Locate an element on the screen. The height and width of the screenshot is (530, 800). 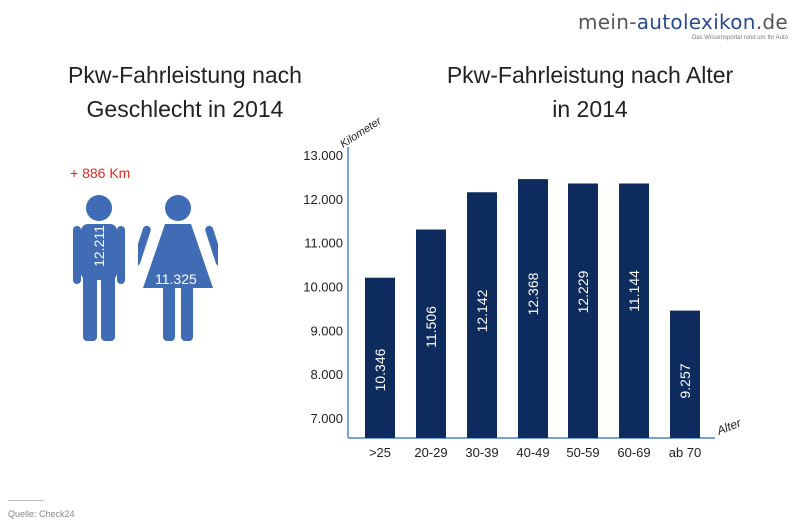
bar-value-label: 12.229 is located at coordinates (583, 291).